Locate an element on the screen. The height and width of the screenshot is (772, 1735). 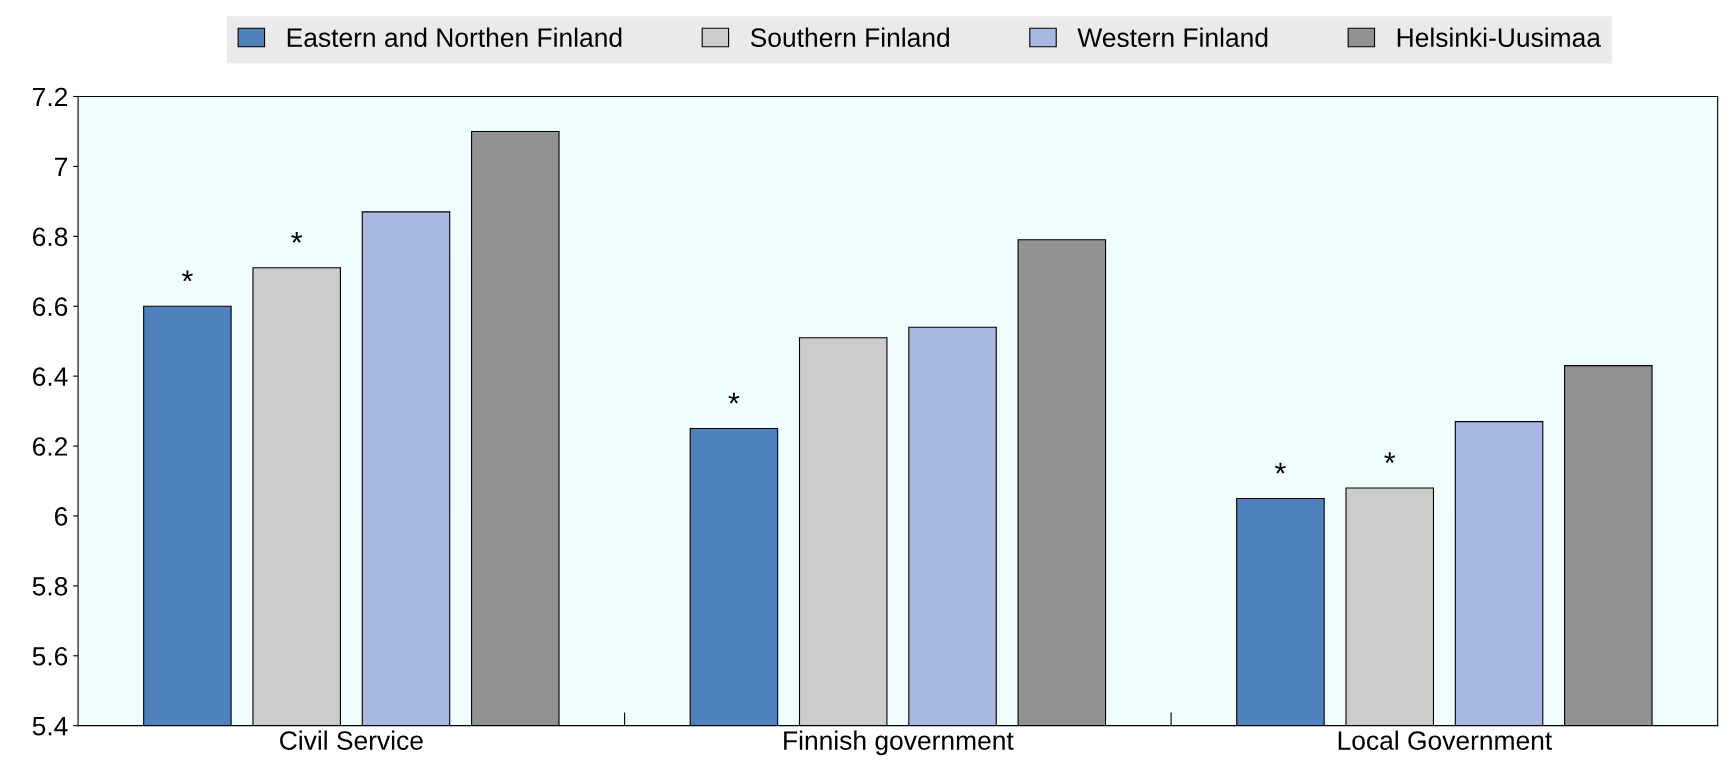
y-tick-label: 7 is located at coordinates (61, 166).